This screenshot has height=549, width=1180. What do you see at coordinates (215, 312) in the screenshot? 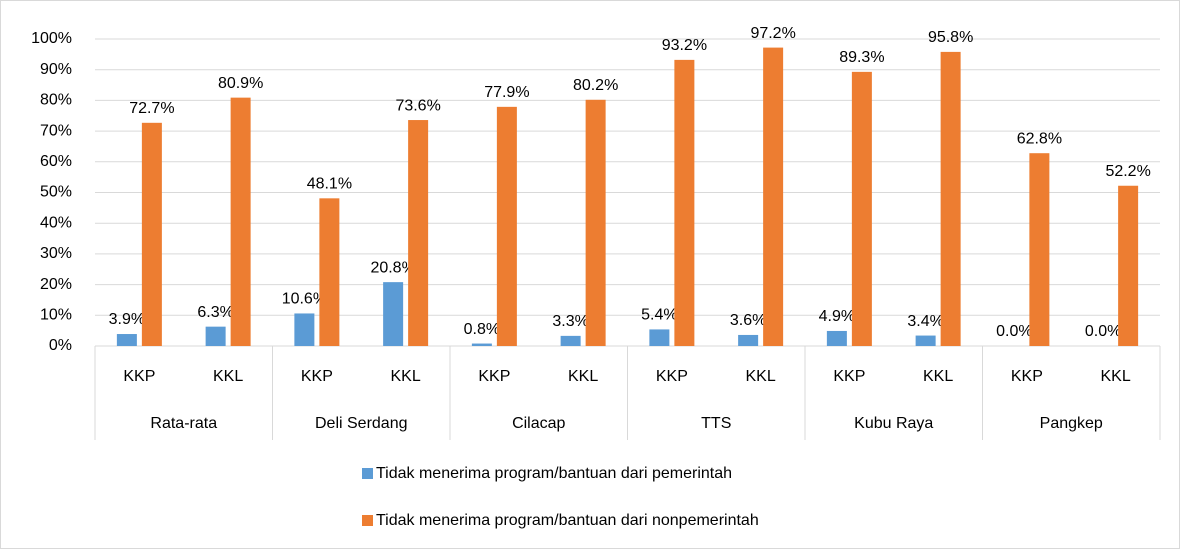
I see `data-label: 6.3%` at bounding box center [215, 312].